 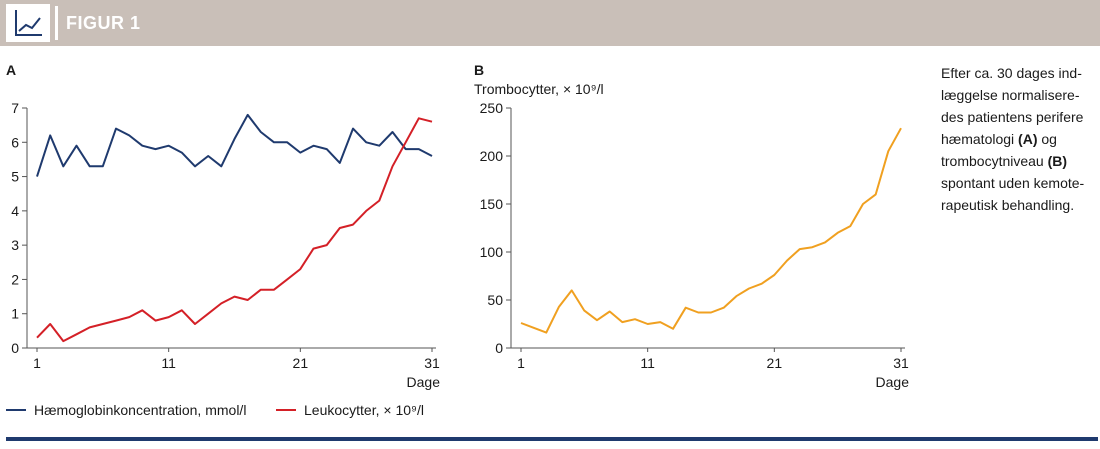 I want to click on x-tick-label-b: 31, so click(x=901, y=363).